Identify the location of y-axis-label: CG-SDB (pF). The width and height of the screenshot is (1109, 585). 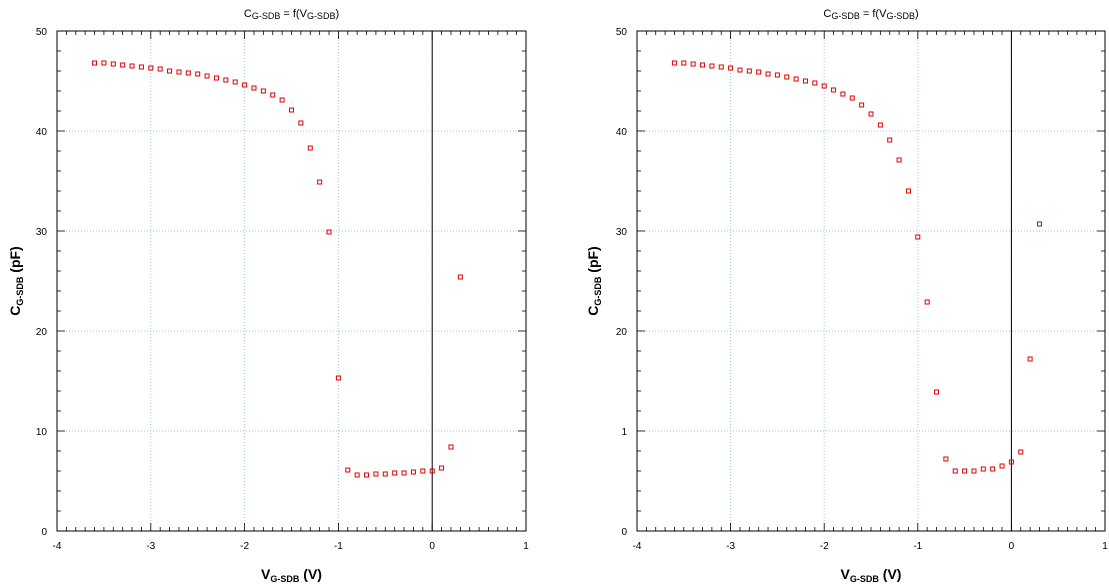
(16, 280).